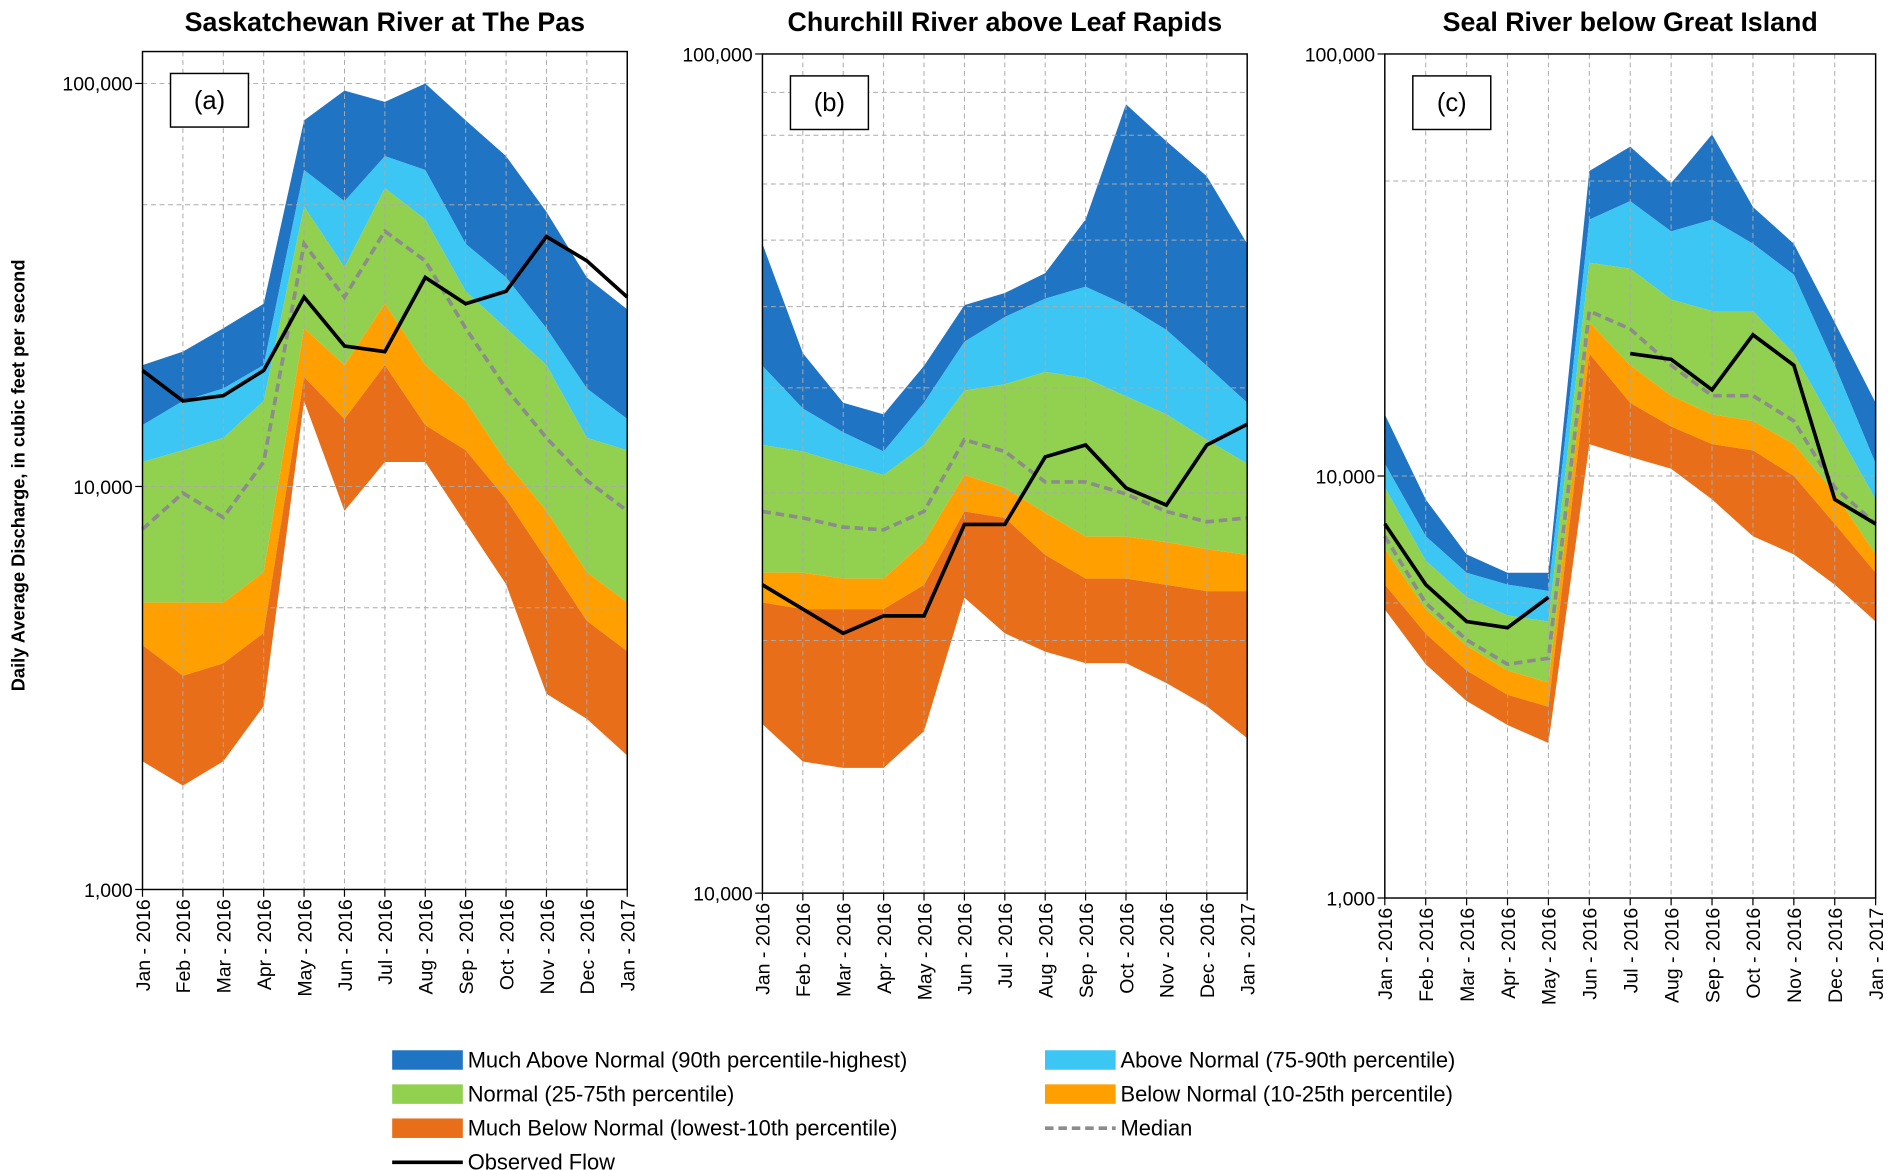  What do you see at coordinates (385, 22) in the screenshot?
I see `chart-title: Saskatchewan River at The Pas` at bounding box center [385, 22].